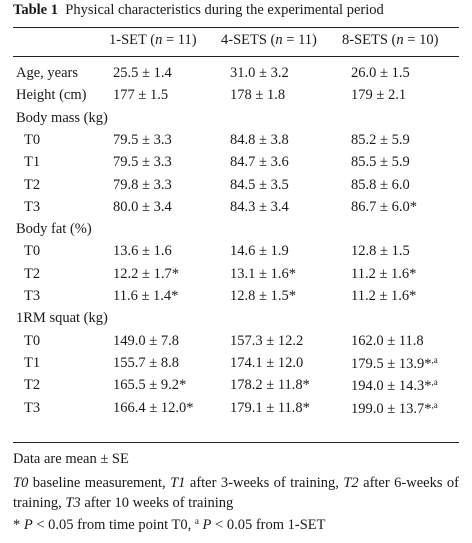 This screenshot has width=472, height=543. Describe the element at coordinates (259, 73) in the screenshot. I see `table-cell: 31.0 ± 3.2` at that location.